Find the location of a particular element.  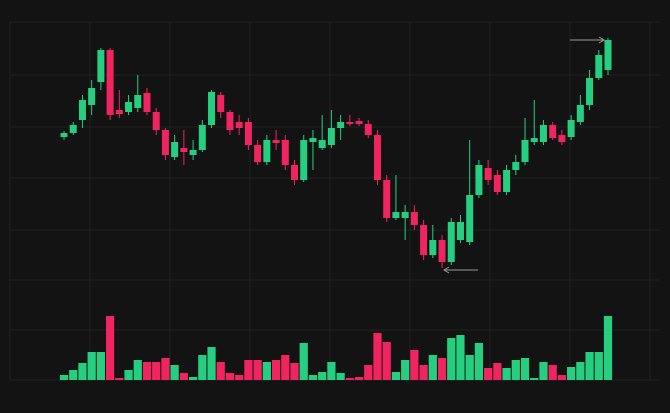

extreme-markers is located at coordinates (524, 155).